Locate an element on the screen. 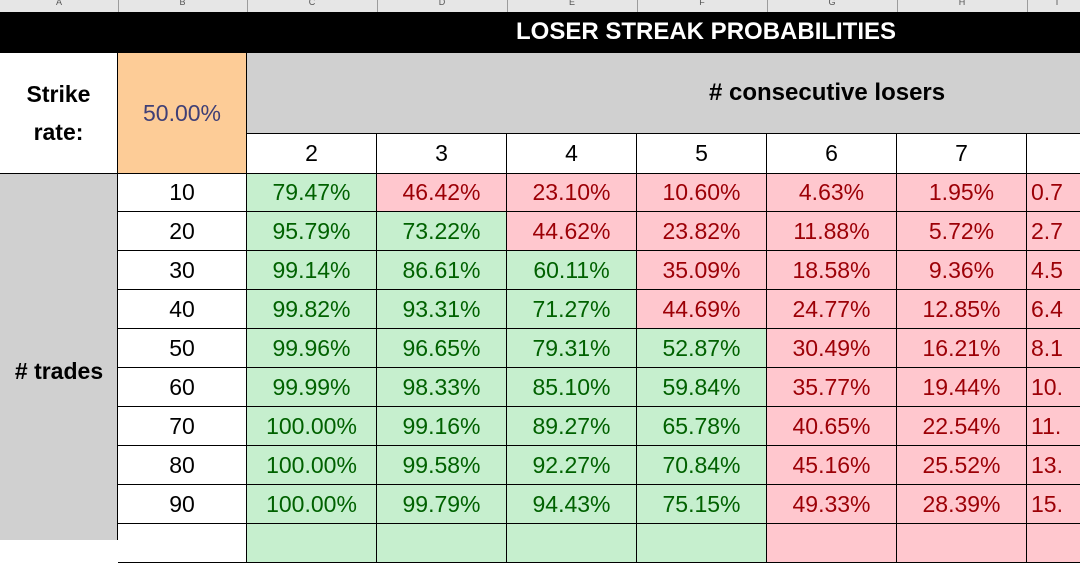  probability-cell: 99.16% is located at coordinates (442, 426).